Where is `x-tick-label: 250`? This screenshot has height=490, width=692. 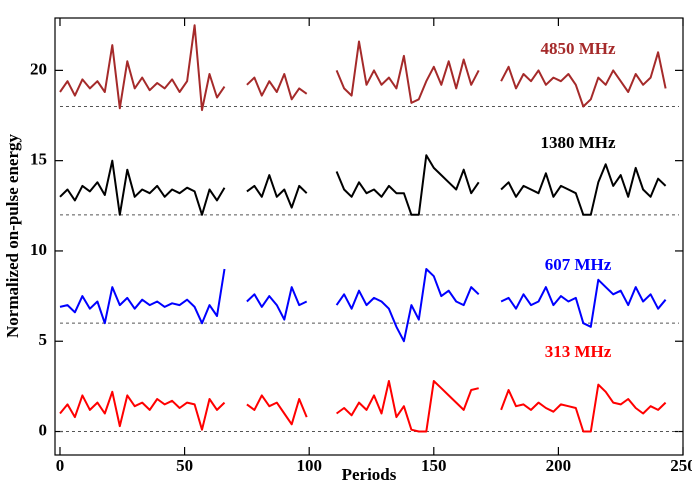 x-tick-label: 250 is located at coordinates (681, 465).